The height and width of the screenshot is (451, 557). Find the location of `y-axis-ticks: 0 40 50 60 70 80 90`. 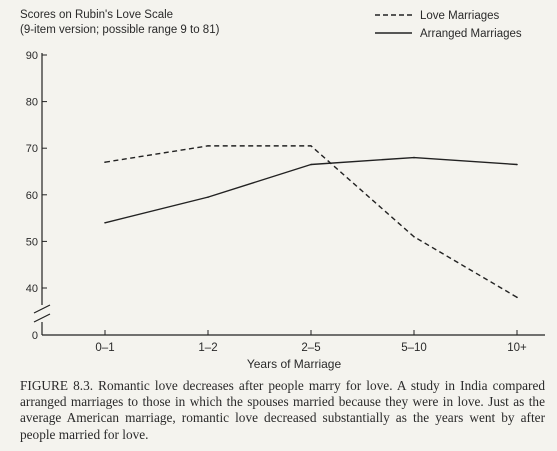

y-axis-ticks: 0 40 50 60 70 80 90 is located at coordinates (36, 196).